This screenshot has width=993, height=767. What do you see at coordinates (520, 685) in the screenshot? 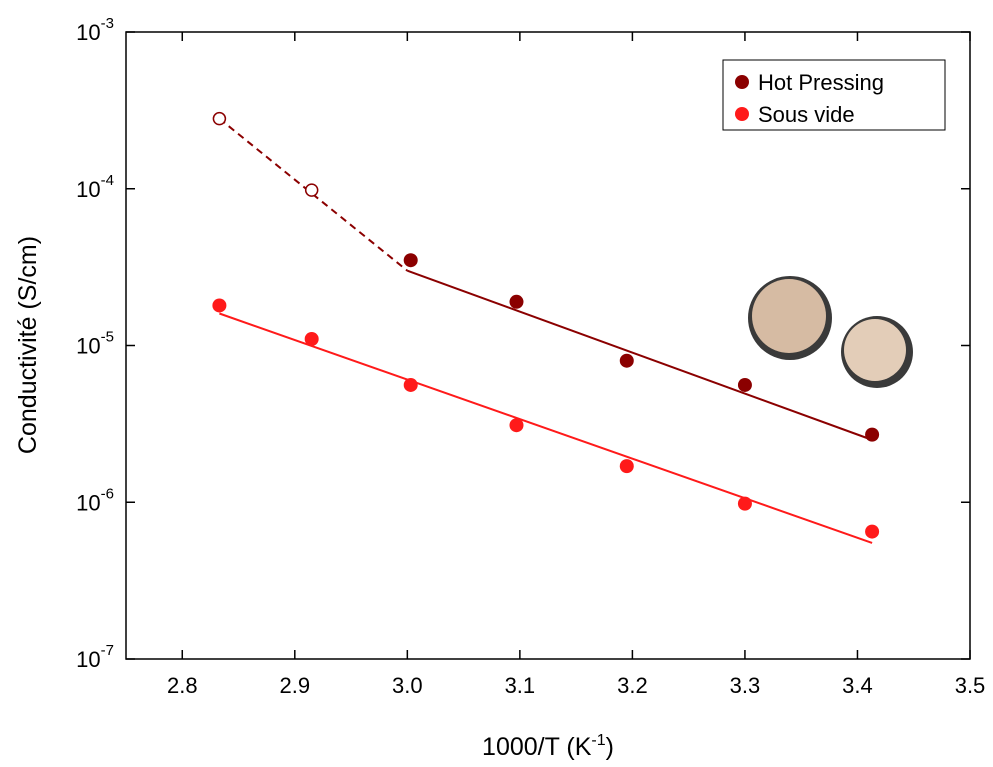
I see `x-tick-label: 3.1` at bounding box center [520, 685].